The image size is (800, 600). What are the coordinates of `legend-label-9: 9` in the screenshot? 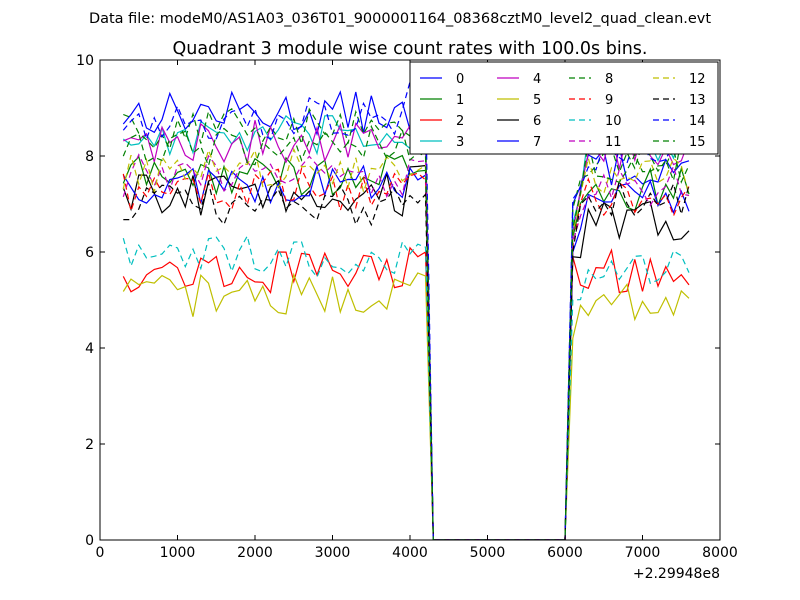 It's located at (609, 100).